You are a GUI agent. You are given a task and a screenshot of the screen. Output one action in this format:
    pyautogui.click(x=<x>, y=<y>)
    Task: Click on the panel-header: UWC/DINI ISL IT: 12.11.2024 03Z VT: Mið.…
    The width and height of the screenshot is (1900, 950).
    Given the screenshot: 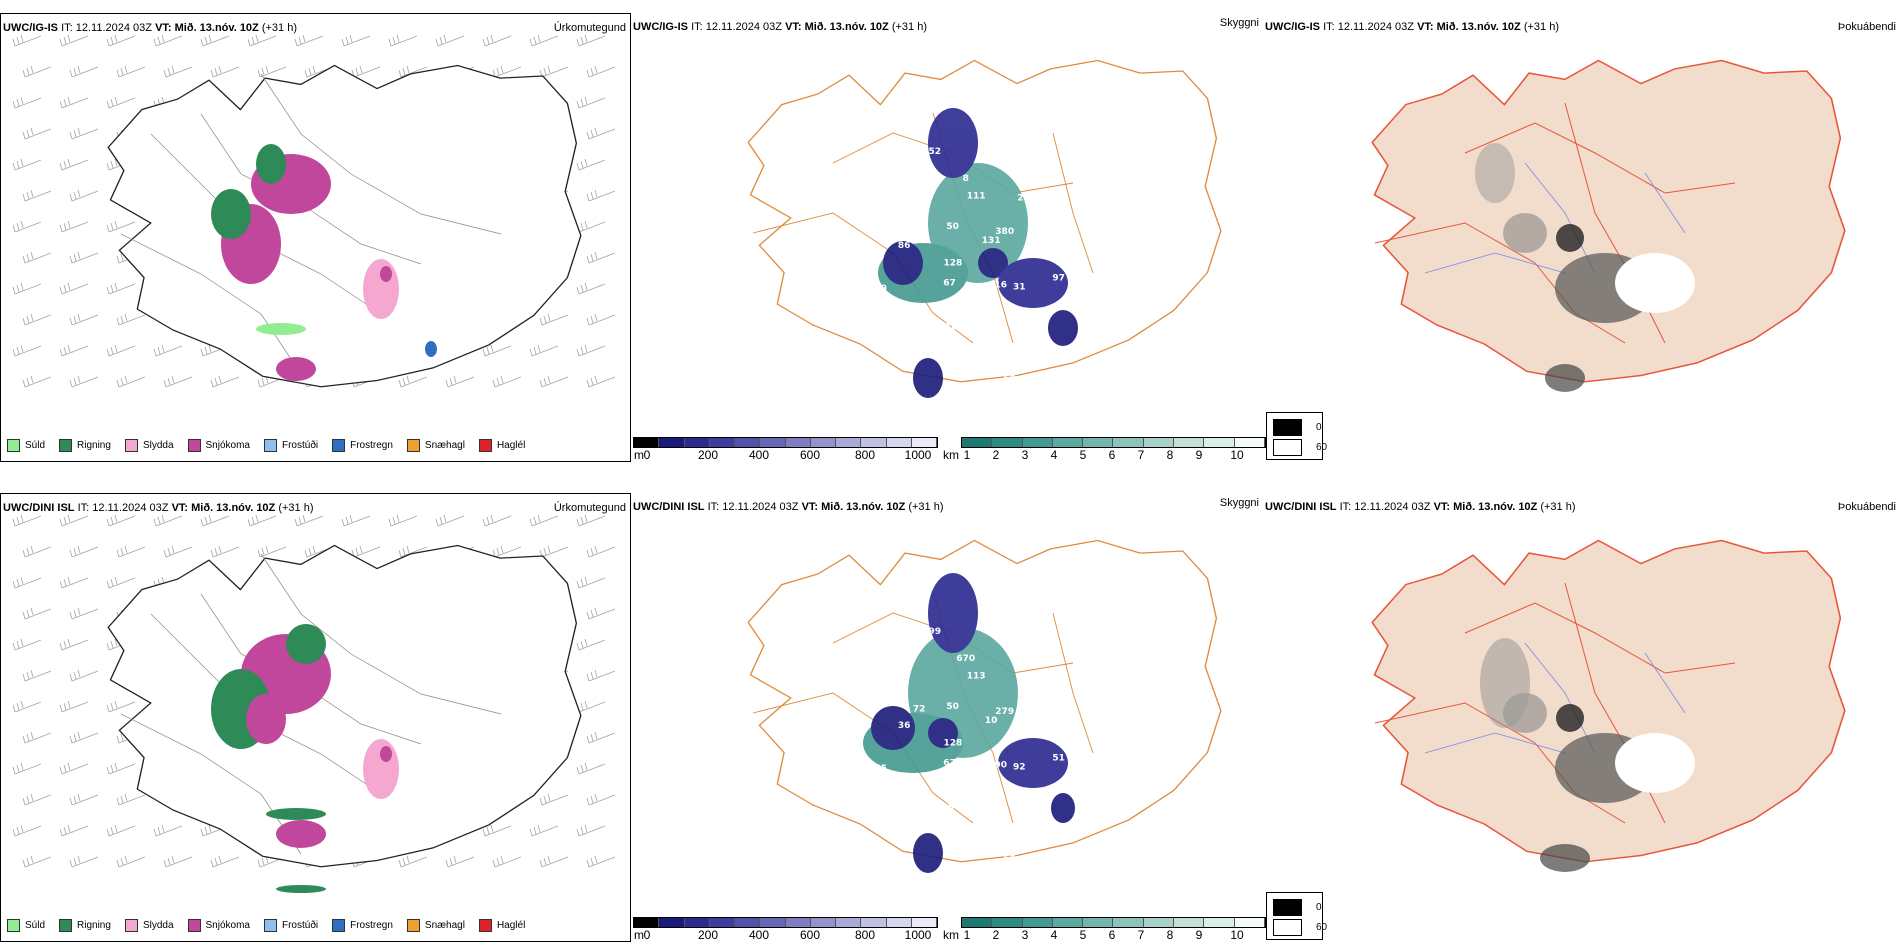 What is the action you would take?
    pyautogui.click(x=158, y=508)
    